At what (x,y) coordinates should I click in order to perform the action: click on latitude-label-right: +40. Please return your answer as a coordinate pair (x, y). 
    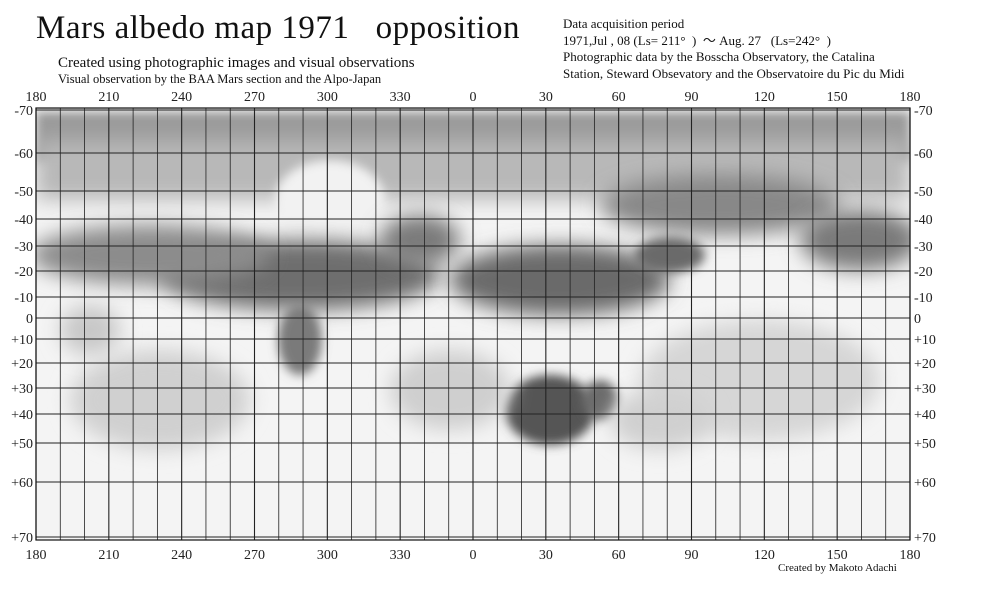
    Looking at the image, I should click on (925, 415).